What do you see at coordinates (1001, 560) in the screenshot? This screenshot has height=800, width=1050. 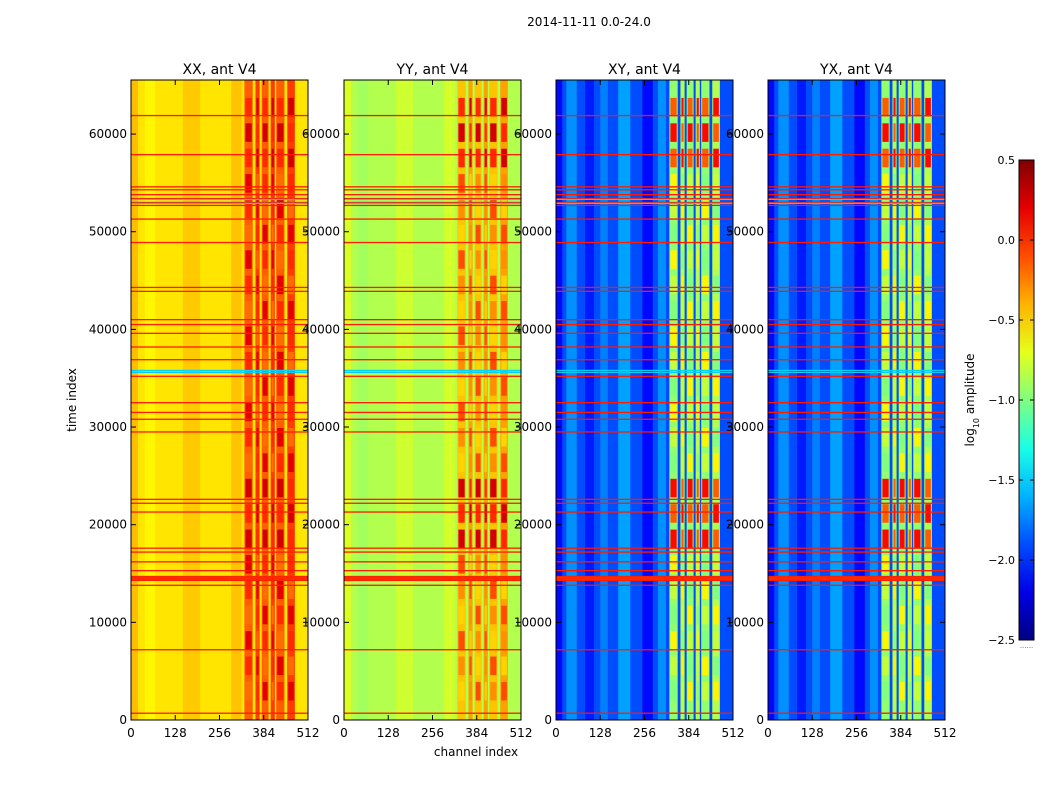 I see `colorbar-tick-label: −2.0` at bounding box center [1001, 560].